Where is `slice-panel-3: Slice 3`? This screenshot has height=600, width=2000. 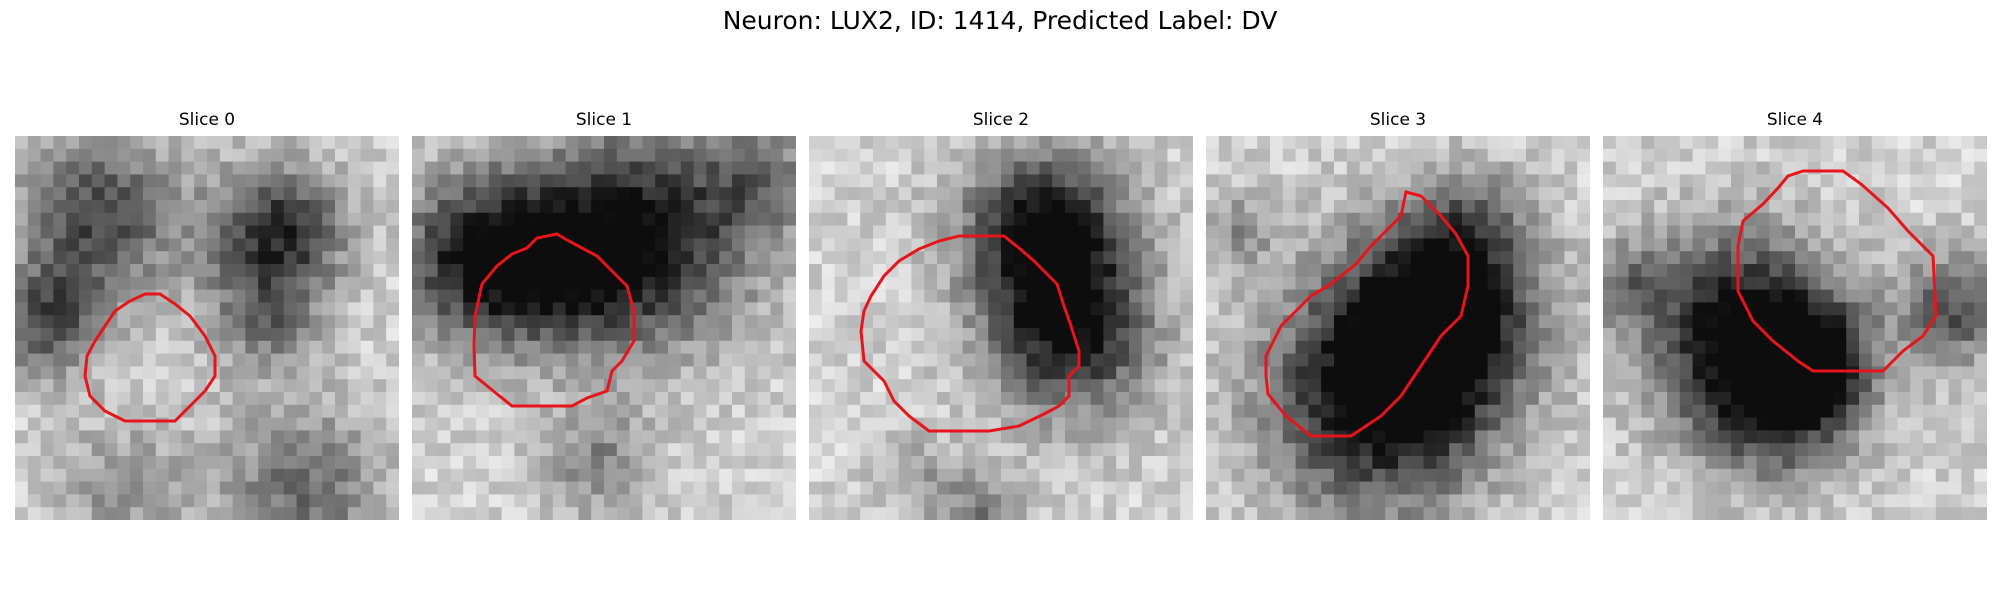 slice-panel-3: Slice 3 is located at coordinates (1398, 315).